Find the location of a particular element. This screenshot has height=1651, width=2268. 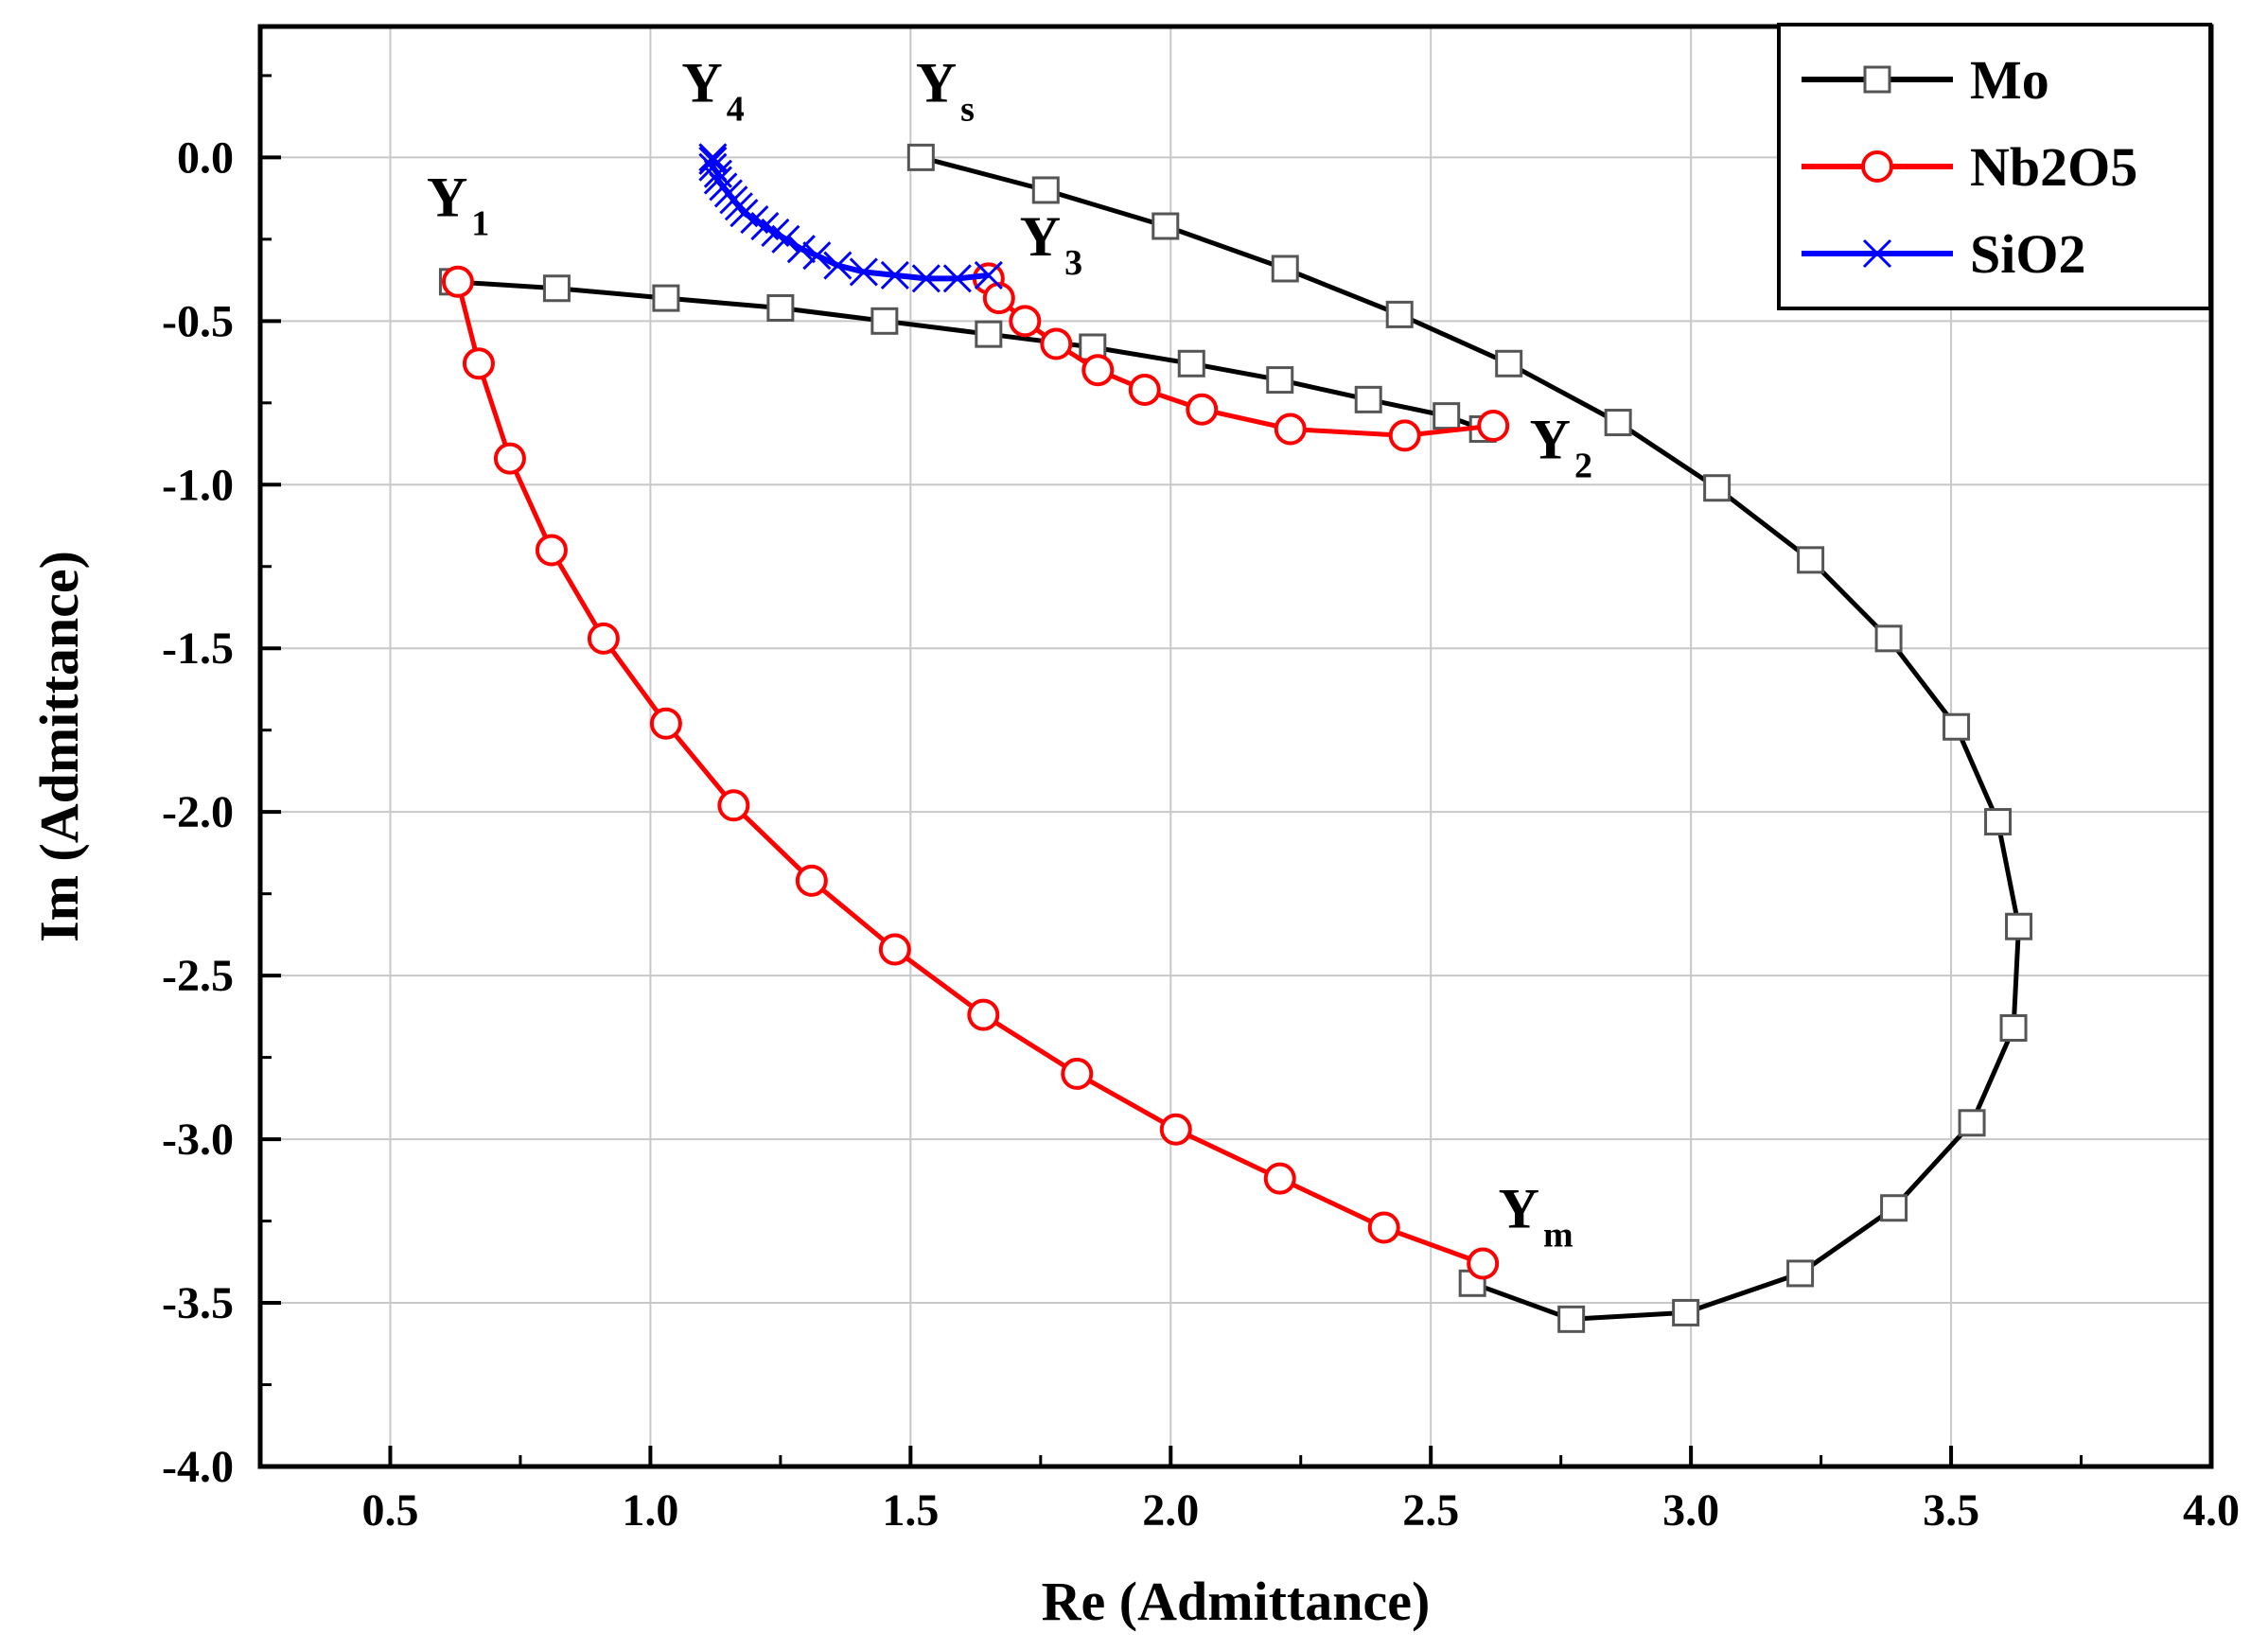

annotation-subscript: 3 is located at coordinates (1073, 263).